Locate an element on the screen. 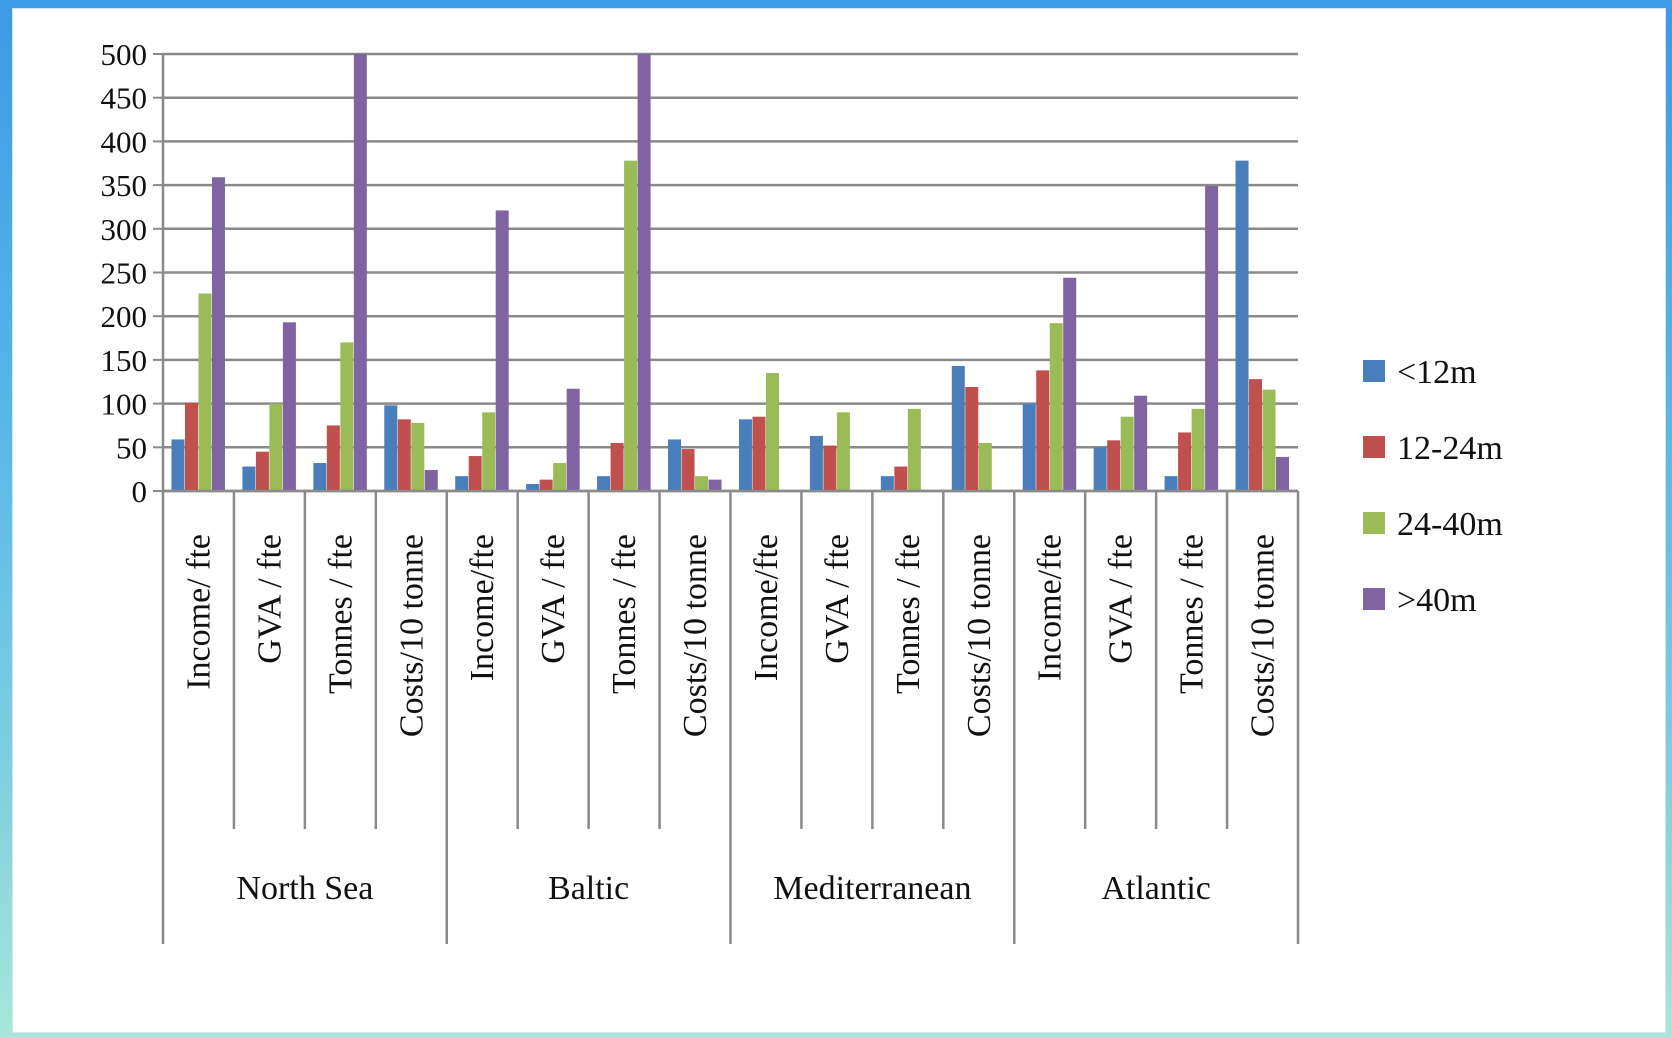  y-tick-label: 350 is located at coordinates (124, 185).